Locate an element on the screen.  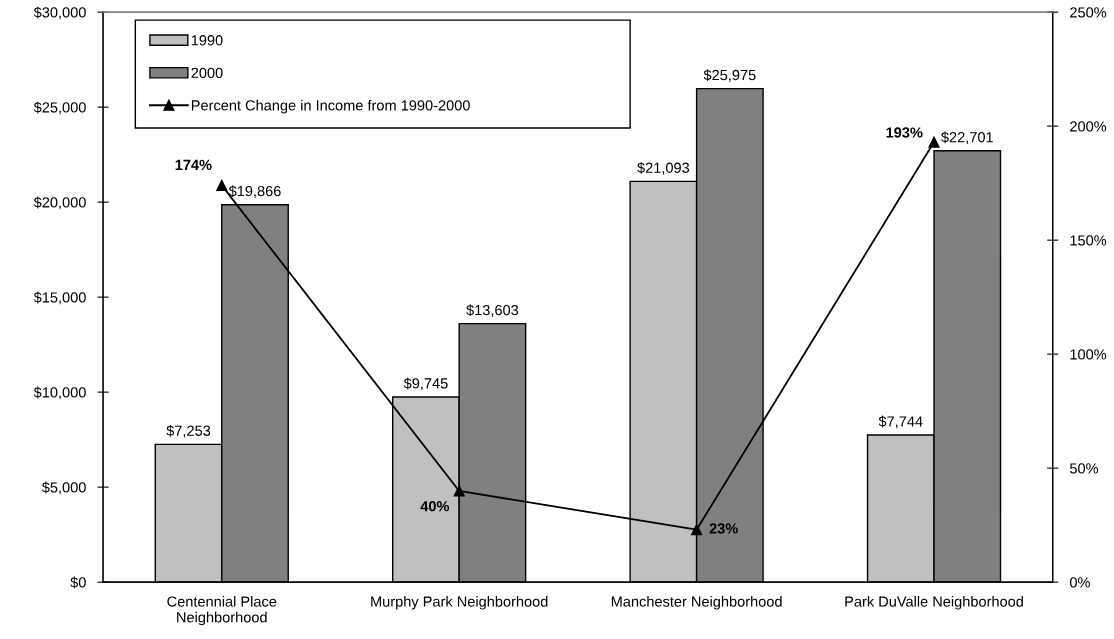
legend-label: Percent Change in Income from 1990-2000 is located at coordinates (330, 106).